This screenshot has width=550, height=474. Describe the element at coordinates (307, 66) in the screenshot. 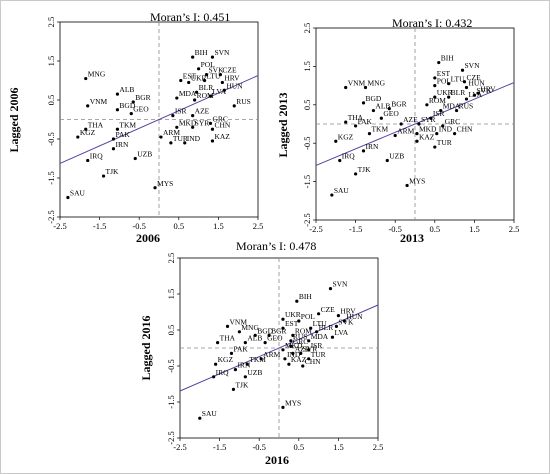

I see `y-tick-label: 1.5` at that location.